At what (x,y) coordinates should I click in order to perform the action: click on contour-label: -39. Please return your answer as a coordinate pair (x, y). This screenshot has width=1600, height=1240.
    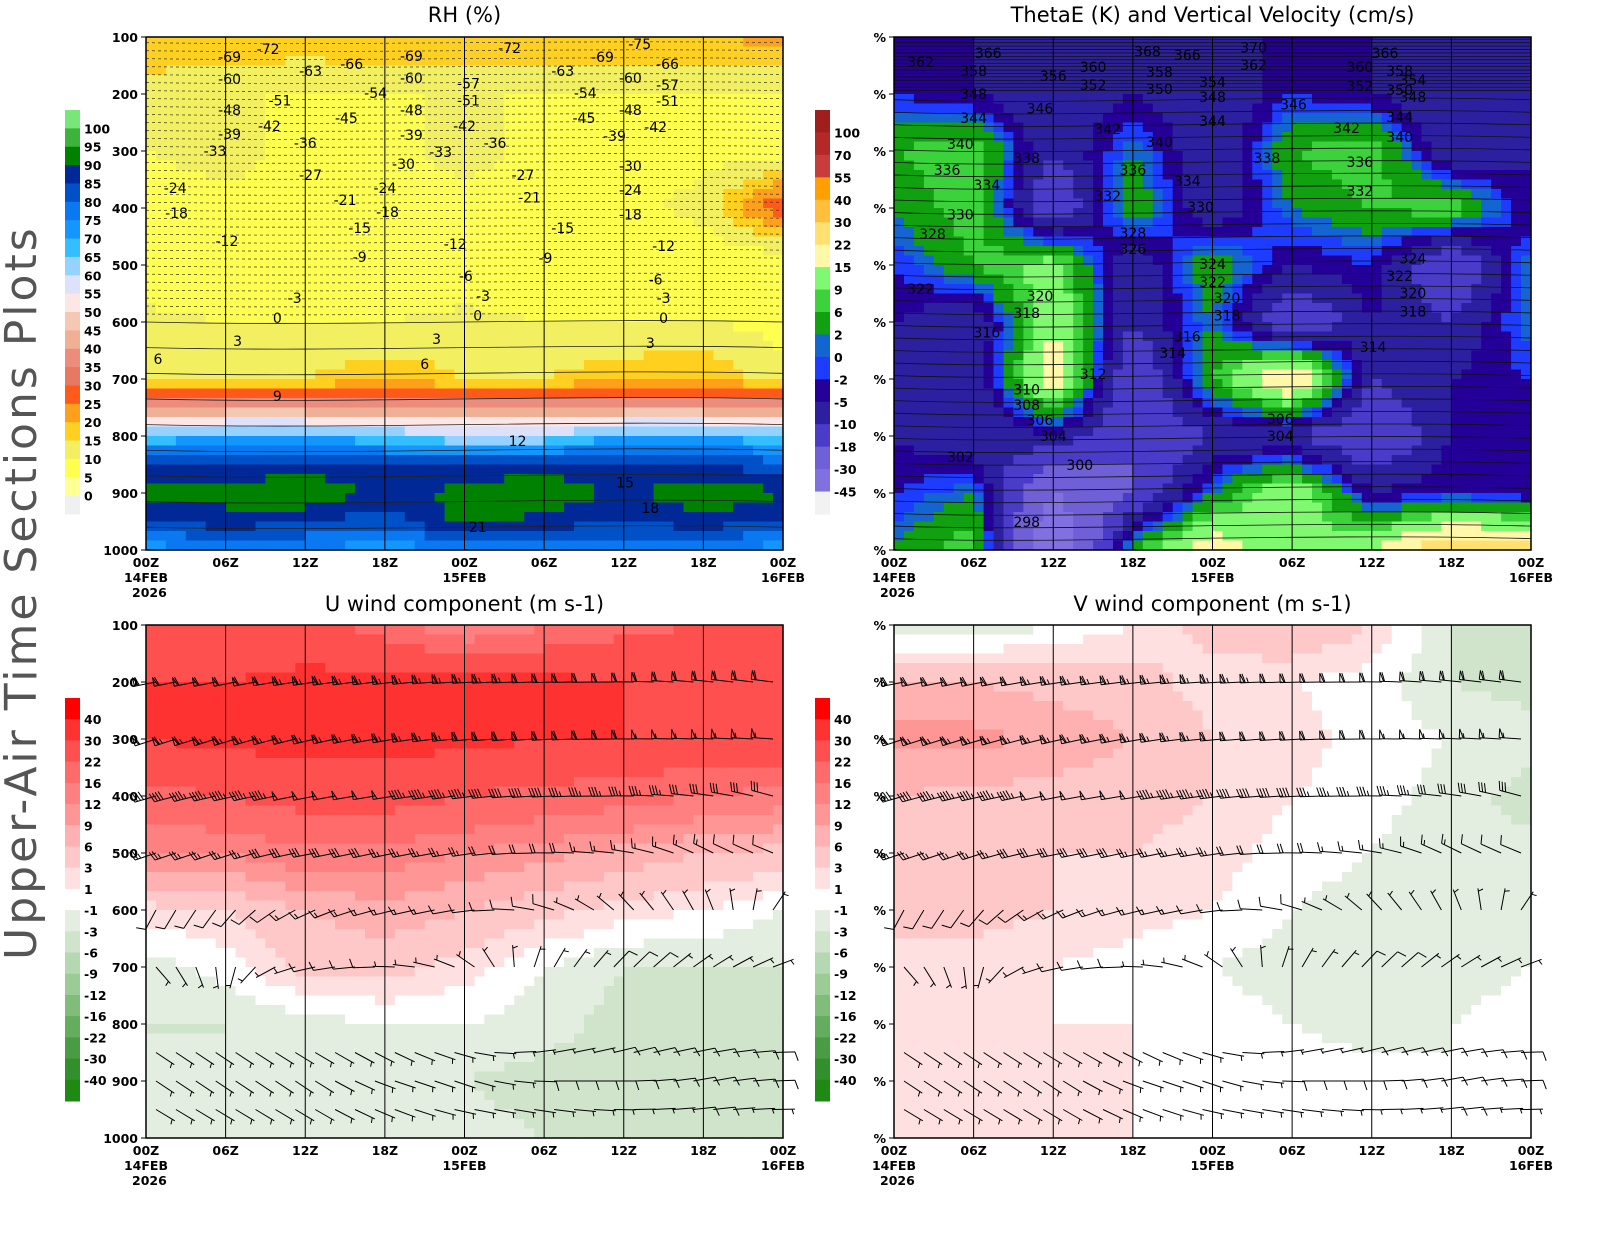
    Looking at the image, I should click on (614, 137).